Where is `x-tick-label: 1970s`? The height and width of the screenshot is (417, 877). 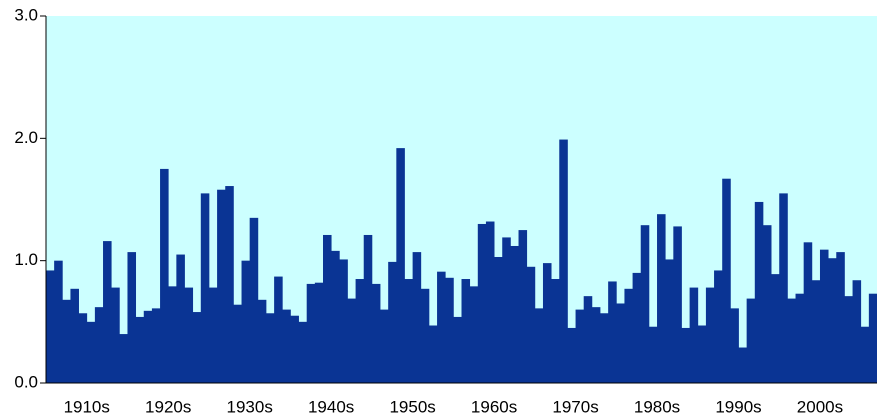 x-tick-label: 1970s is located at coordinates (575, 406).